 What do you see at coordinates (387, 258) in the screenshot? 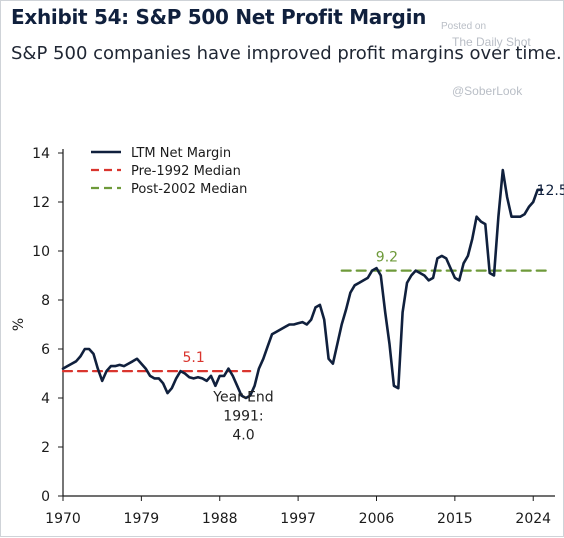
I see `post-median-value-label: 9.2` at bounding box center [387, 258].